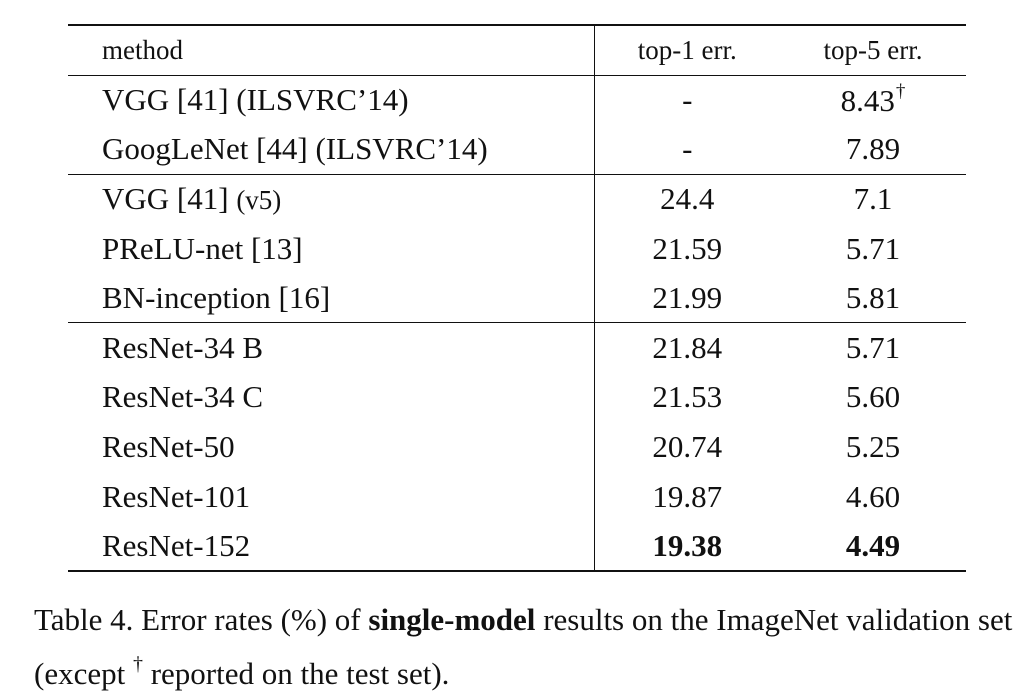 The height and width of the screenshot is (696, 1026). I want to click on top1-cell: 20.74, so click(686, 447).